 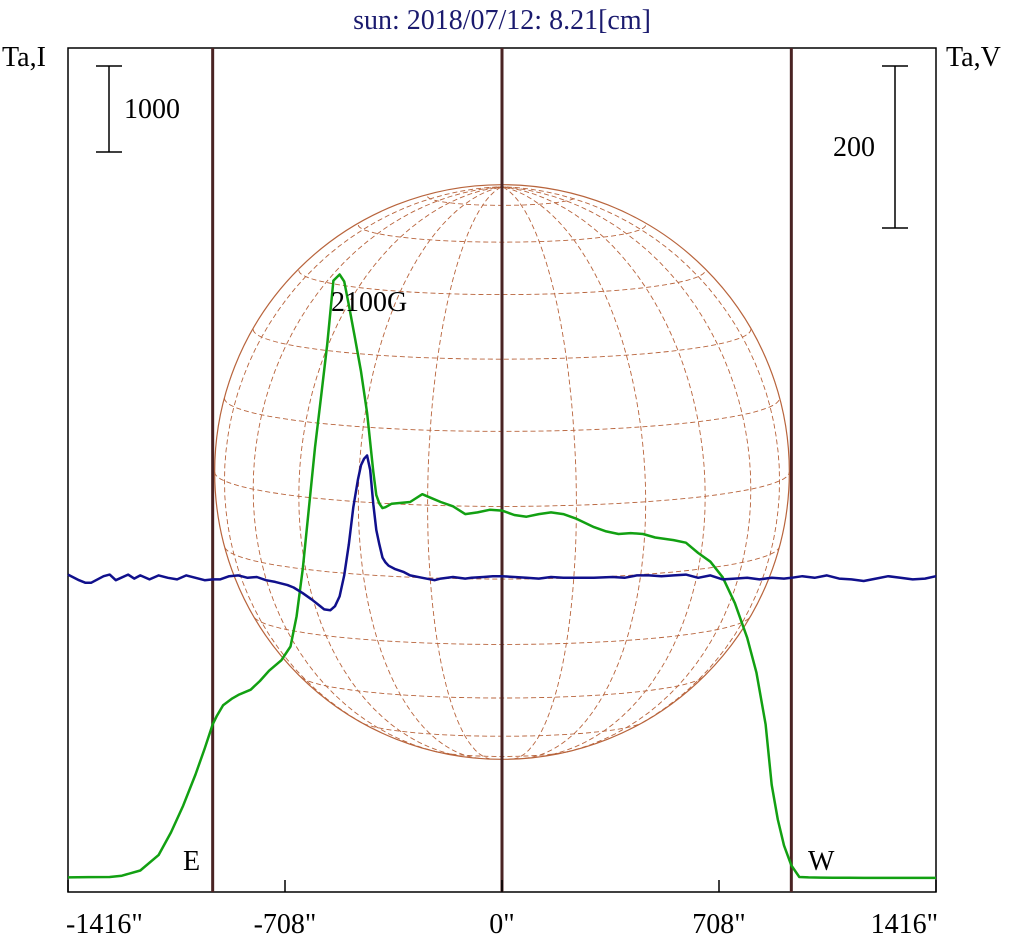 I want to click on left-axis-label: Ta,I, so click(x=24, y=57).